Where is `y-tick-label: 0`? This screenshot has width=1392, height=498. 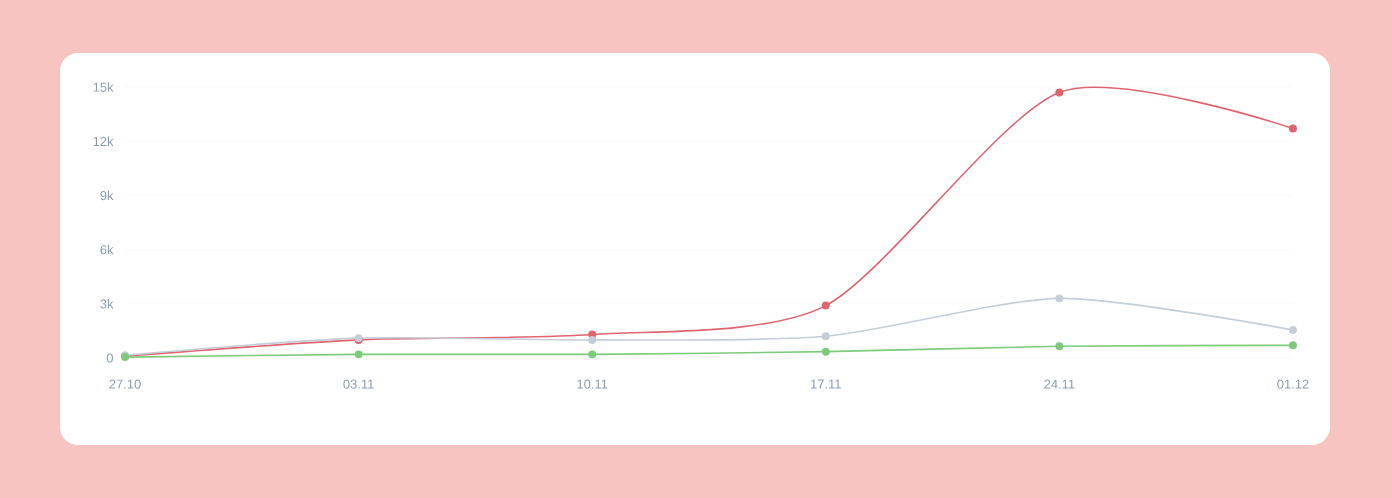
y-tick-label: 0 is located at coordinates (109, 358).